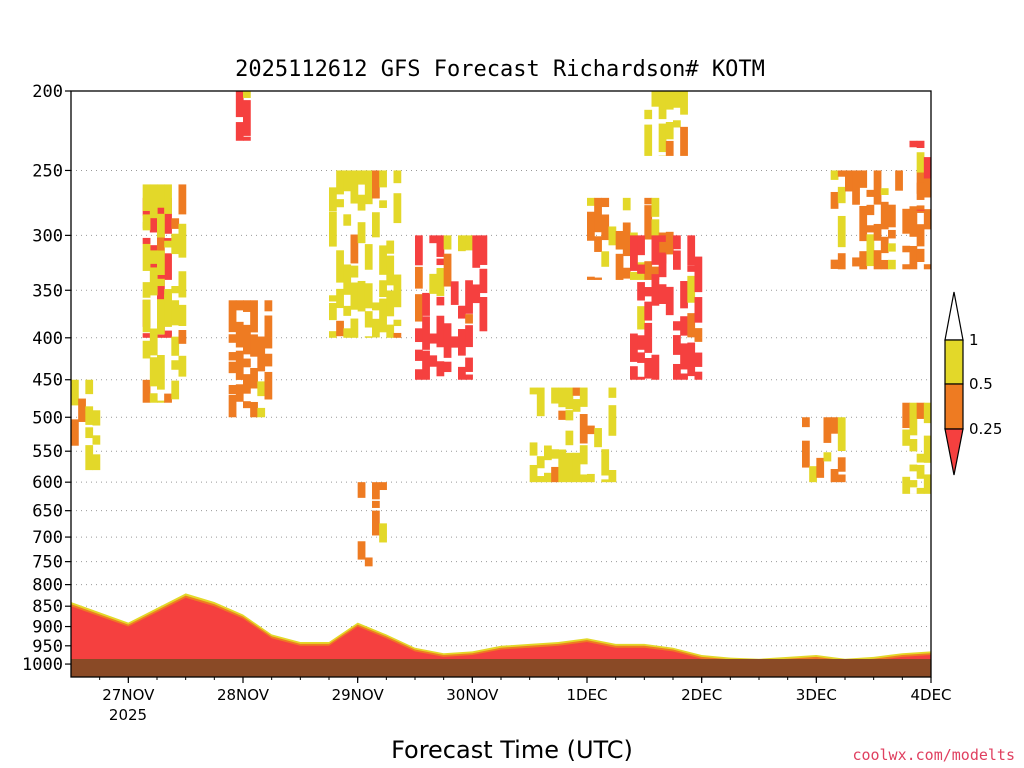  What do you see at coordinates (47, 563) in the screenshot?
I see `y-tick-label: 750` at bounding box center [47, 563].